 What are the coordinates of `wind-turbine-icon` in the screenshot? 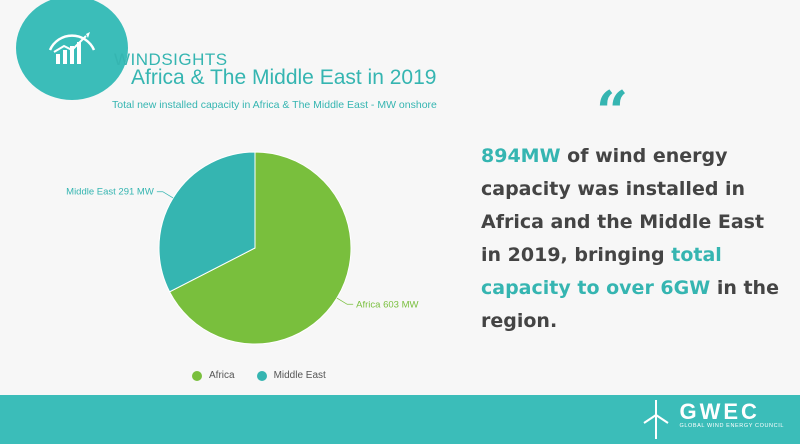 It's located at (656, 419).